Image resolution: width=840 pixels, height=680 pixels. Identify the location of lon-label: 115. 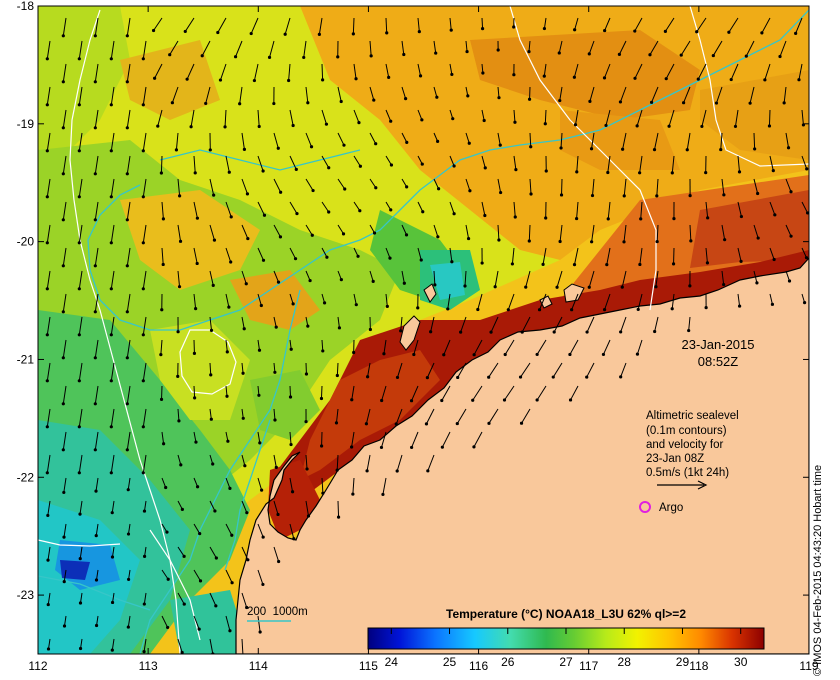
(368, 666).